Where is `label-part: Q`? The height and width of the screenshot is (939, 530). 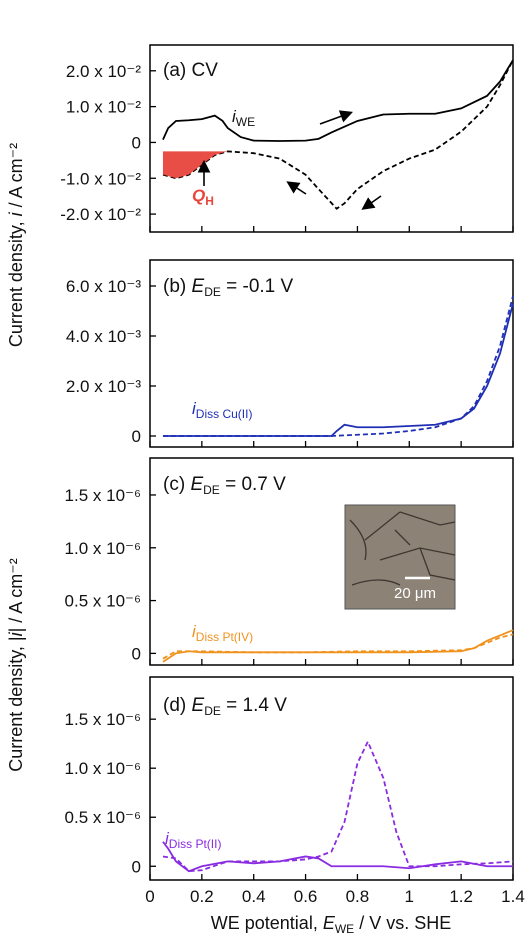 label-part: Q is located at coordinates (198, 195).